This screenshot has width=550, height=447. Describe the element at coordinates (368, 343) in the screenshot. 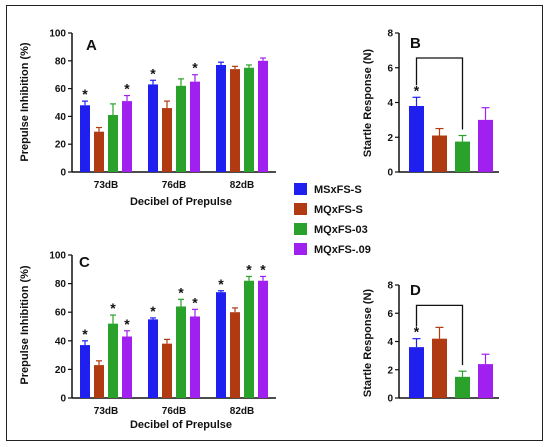

I see `panel-d-ylabel: Startle Response (N)` at that location.